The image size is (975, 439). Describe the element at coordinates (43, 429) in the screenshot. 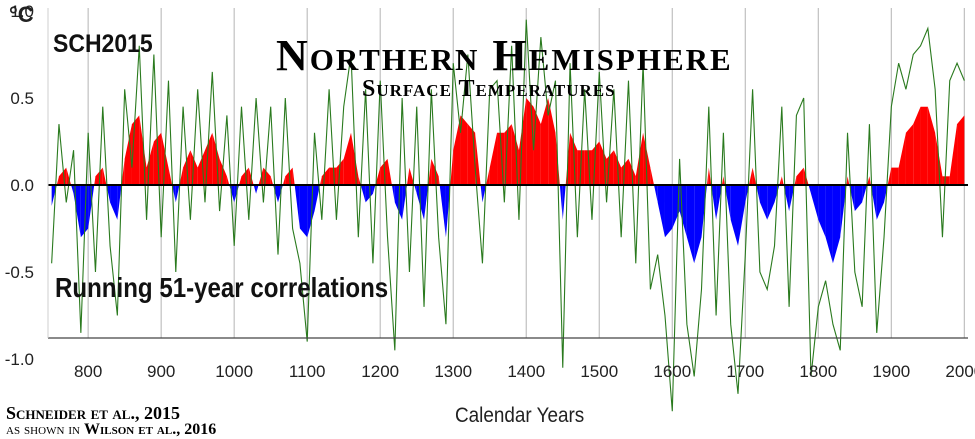

I see `source-prefix: as shown in` at that location.